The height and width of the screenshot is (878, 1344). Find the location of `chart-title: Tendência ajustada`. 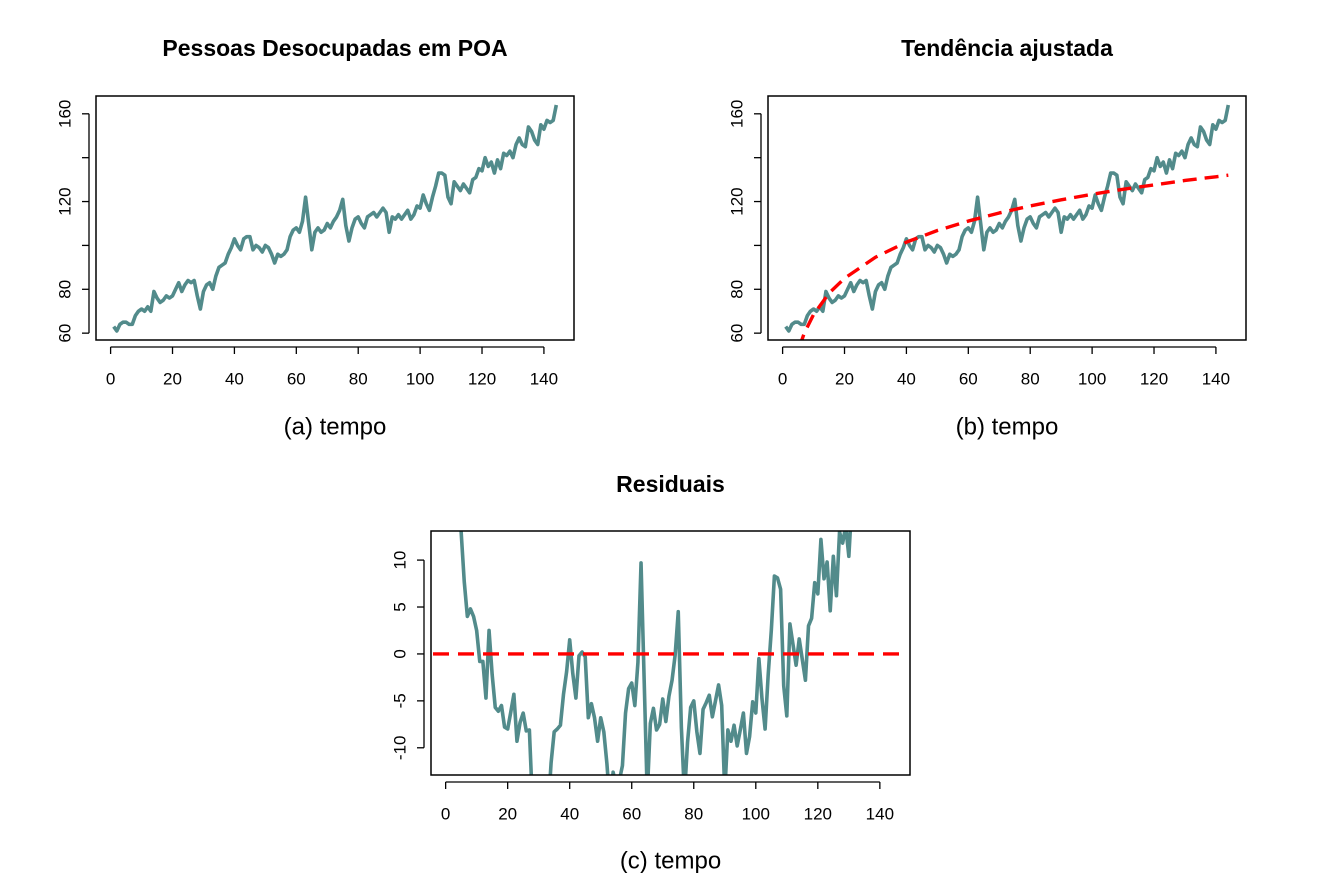

chart-title: Tendência ajustada is located at coordinates (1007, 48).